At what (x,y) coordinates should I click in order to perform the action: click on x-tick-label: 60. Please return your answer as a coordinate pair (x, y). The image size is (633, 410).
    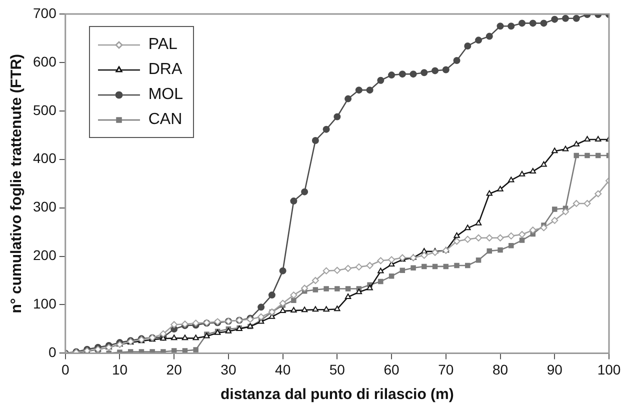
    Looking at the image, I should click on (392, 369).